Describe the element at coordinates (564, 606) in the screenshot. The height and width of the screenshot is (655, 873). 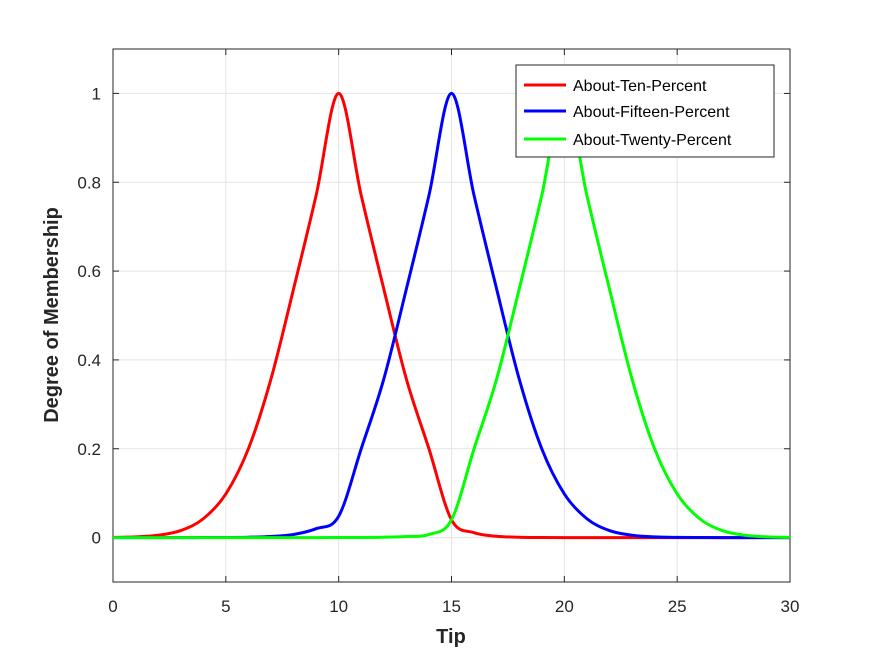
I see `x-tick-label: 20` at that location.